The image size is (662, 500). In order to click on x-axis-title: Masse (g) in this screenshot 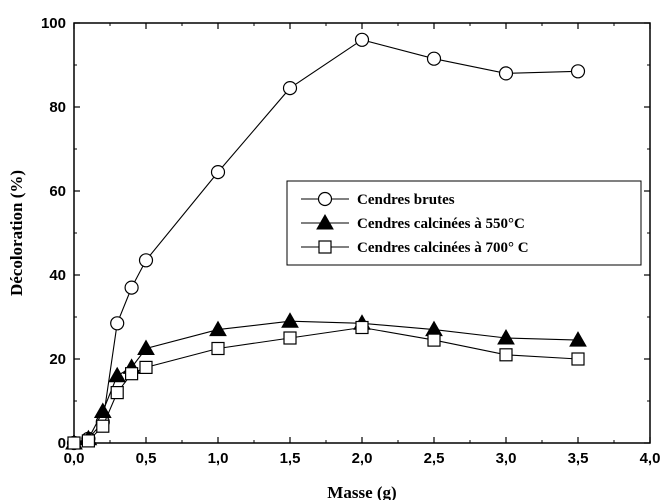, I will do `click(361, 491)`.